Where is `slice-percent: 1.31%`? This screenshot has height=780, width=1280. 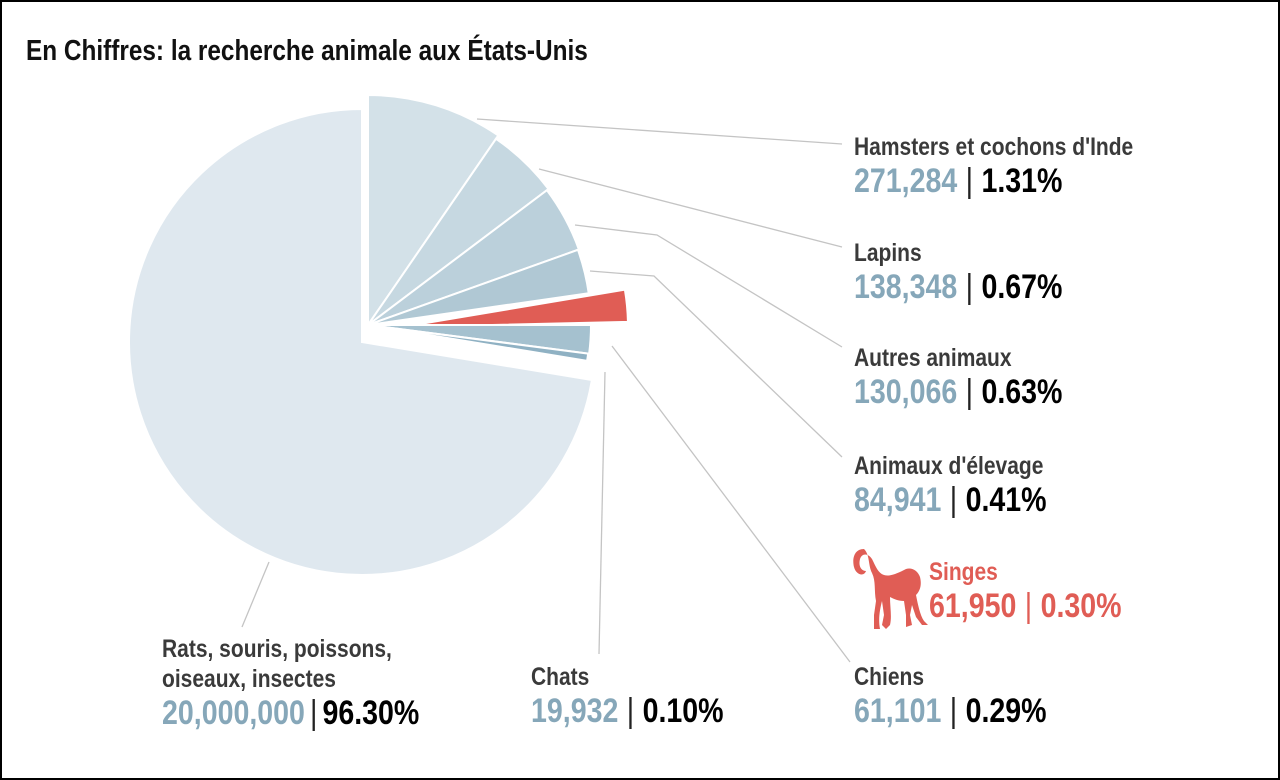 slice-percent: 1.31% is located at coordinates (1022, 181).